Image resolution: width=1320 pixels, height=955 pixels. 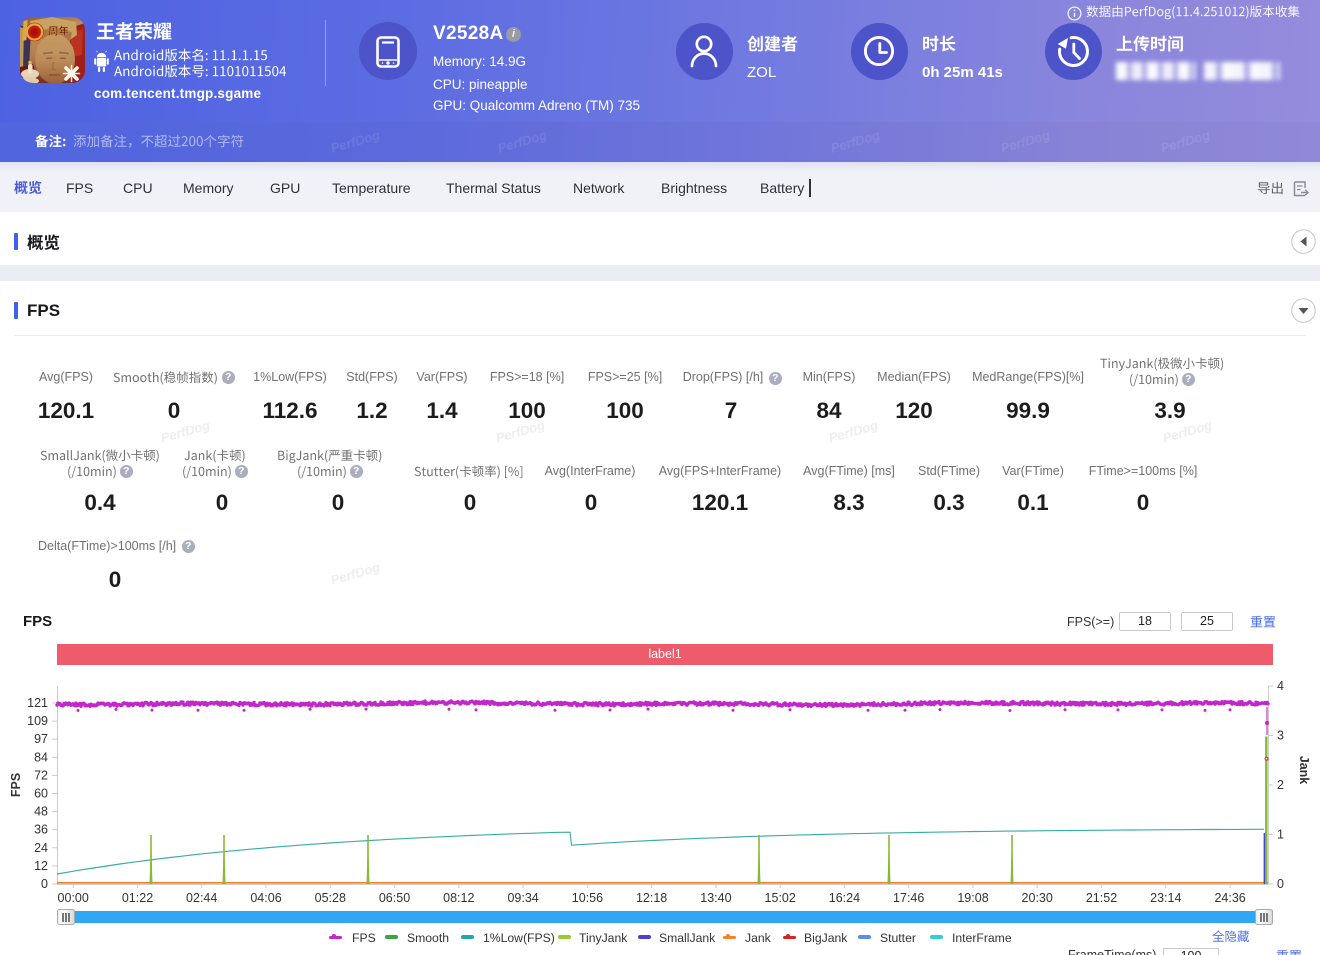 I want to click on svg-text: 08:12, so click(x=458, y=898).